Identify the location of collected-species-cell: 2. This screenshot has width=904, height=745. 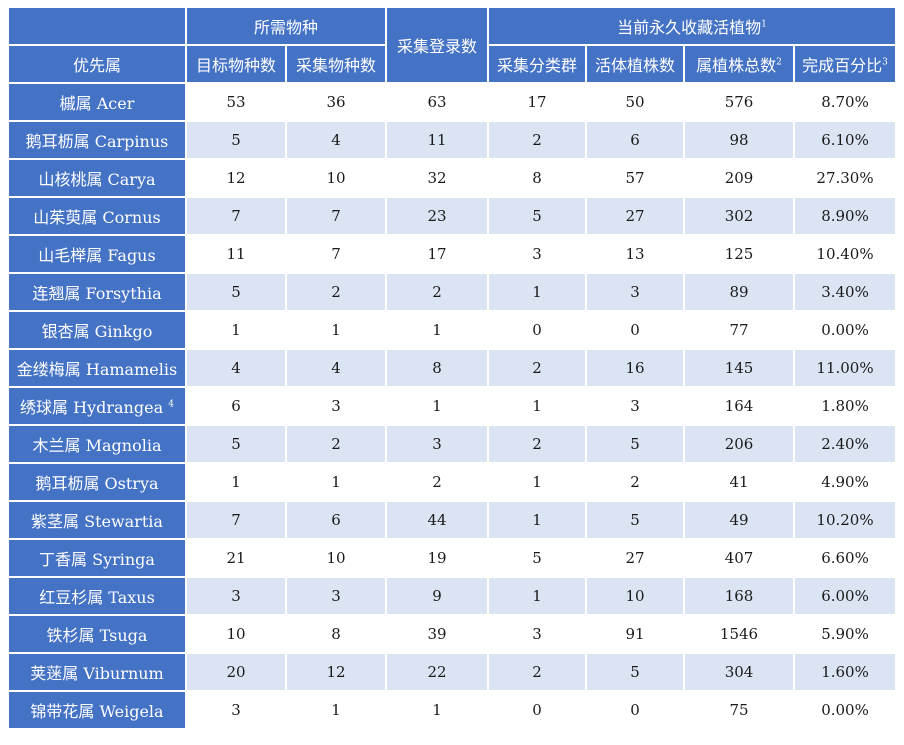
(336, 292).